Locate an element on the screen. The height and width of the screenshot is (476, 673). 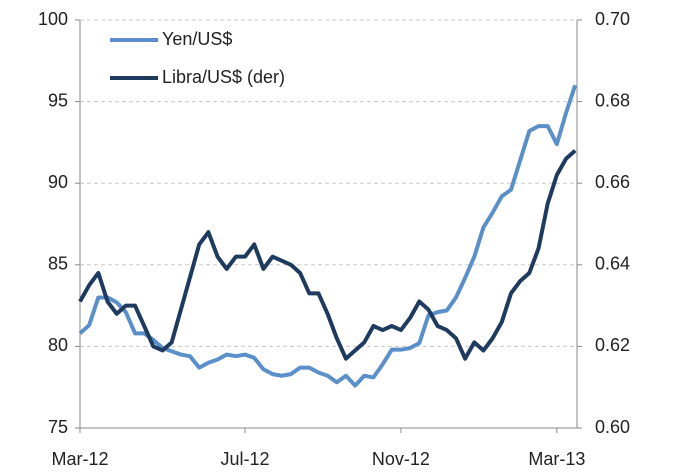
x-tick-label: Jul-12 is located at coordinates (245, 459).